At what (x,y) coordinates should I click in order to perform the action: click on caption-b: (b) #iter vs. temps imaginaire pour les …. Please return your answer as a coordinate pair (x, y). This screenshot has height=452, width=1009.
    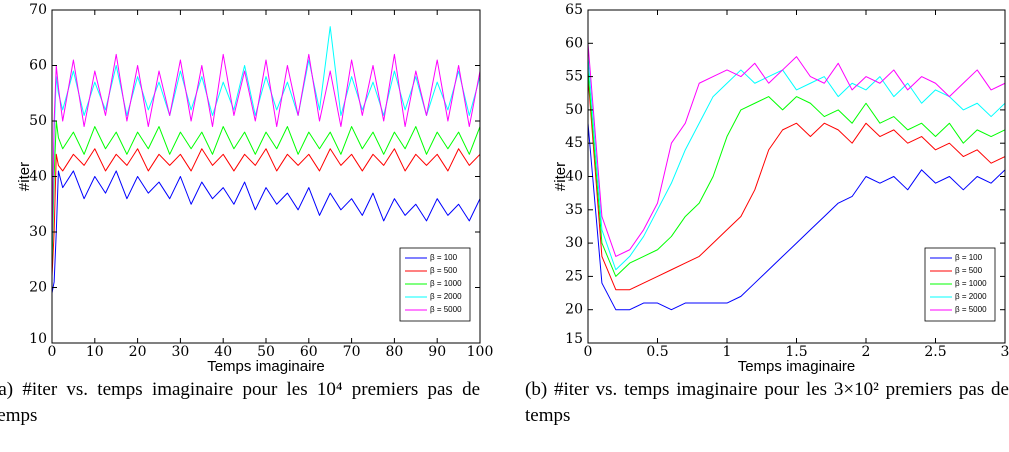
    Looking at the image, I should click on (767, 402).